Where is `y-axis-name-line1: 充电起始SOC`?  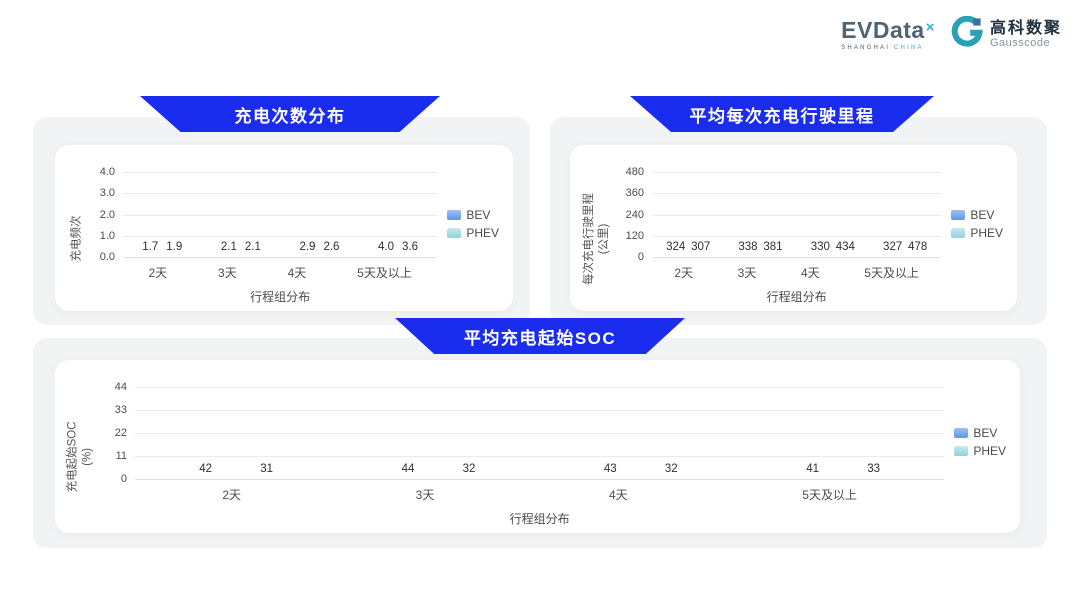 y-axis-name-line1: 充电起始SOC is located at coordinates (72, 457).